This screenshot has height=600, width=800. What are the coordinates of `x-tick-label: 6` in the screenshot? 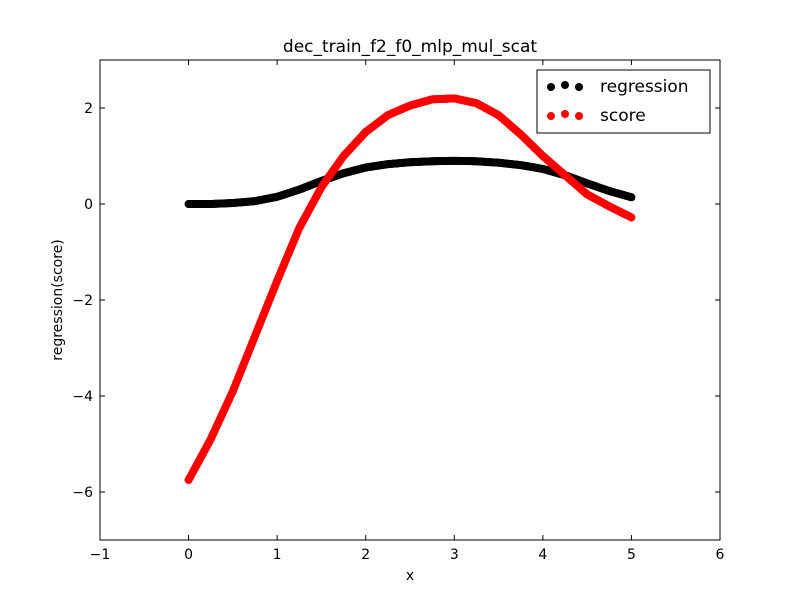 It's located at (720, 555).